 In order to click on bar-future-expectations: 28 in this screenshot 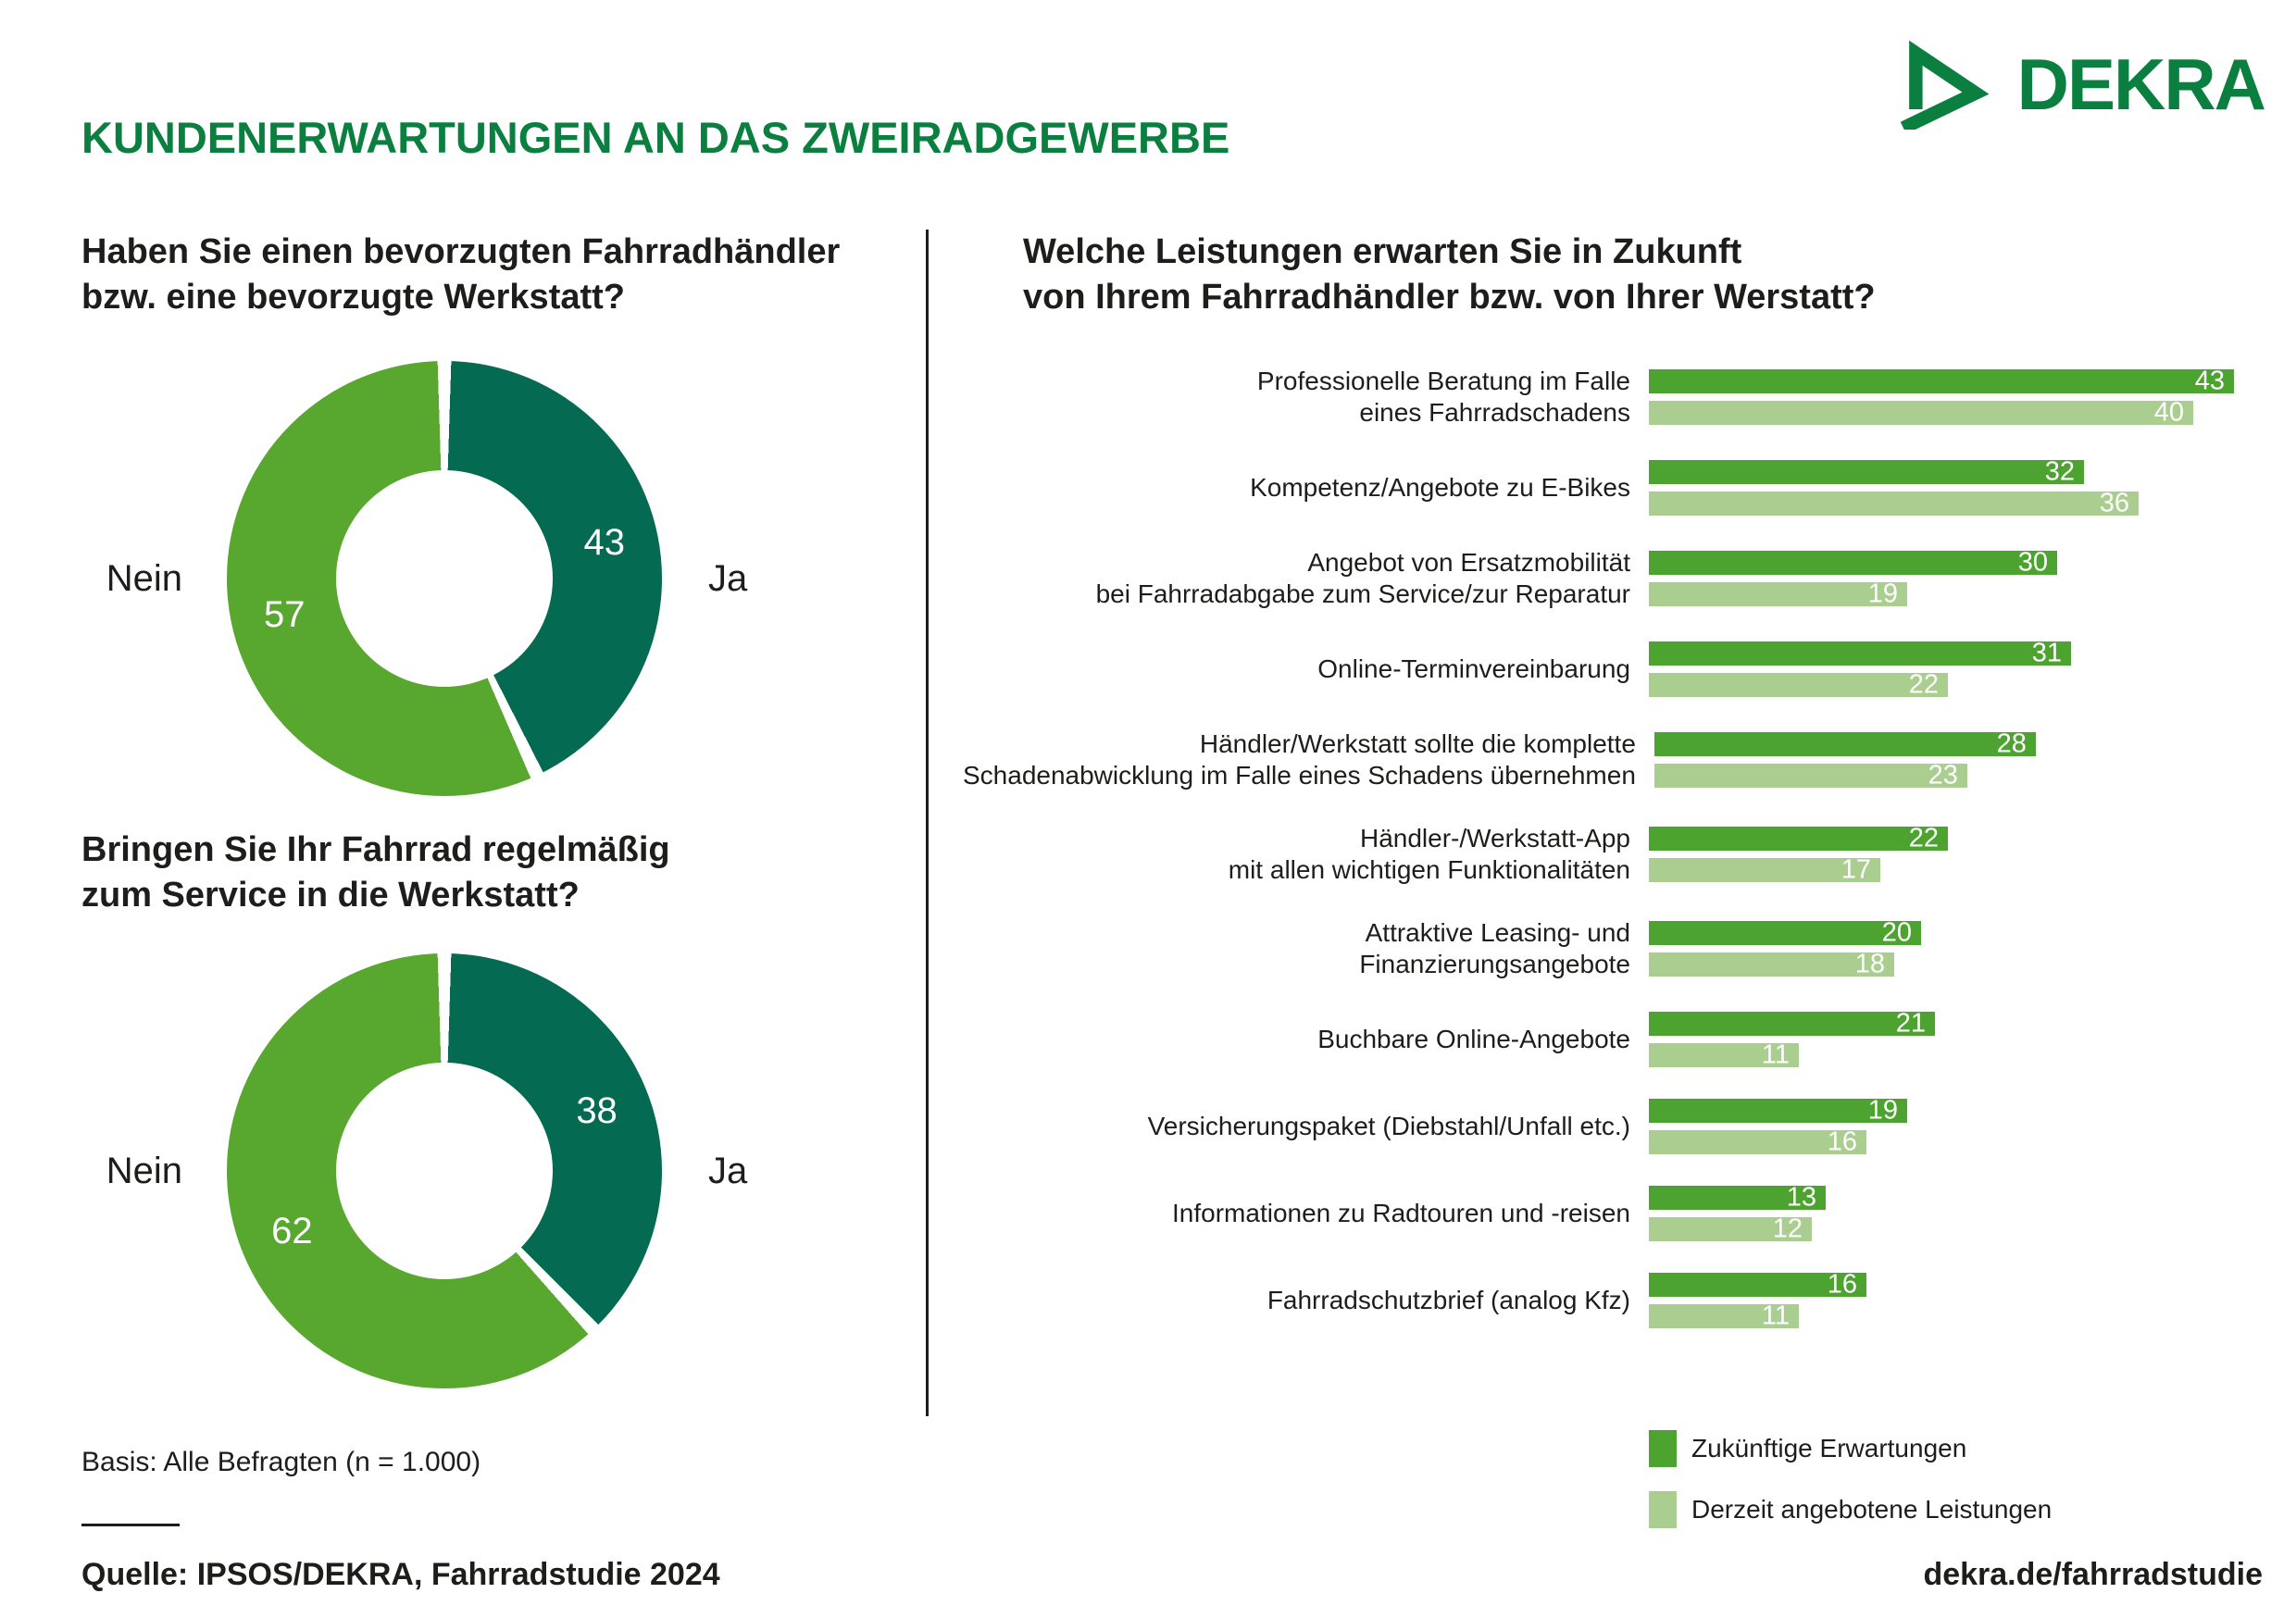, I will do `click(1844, 743)`.